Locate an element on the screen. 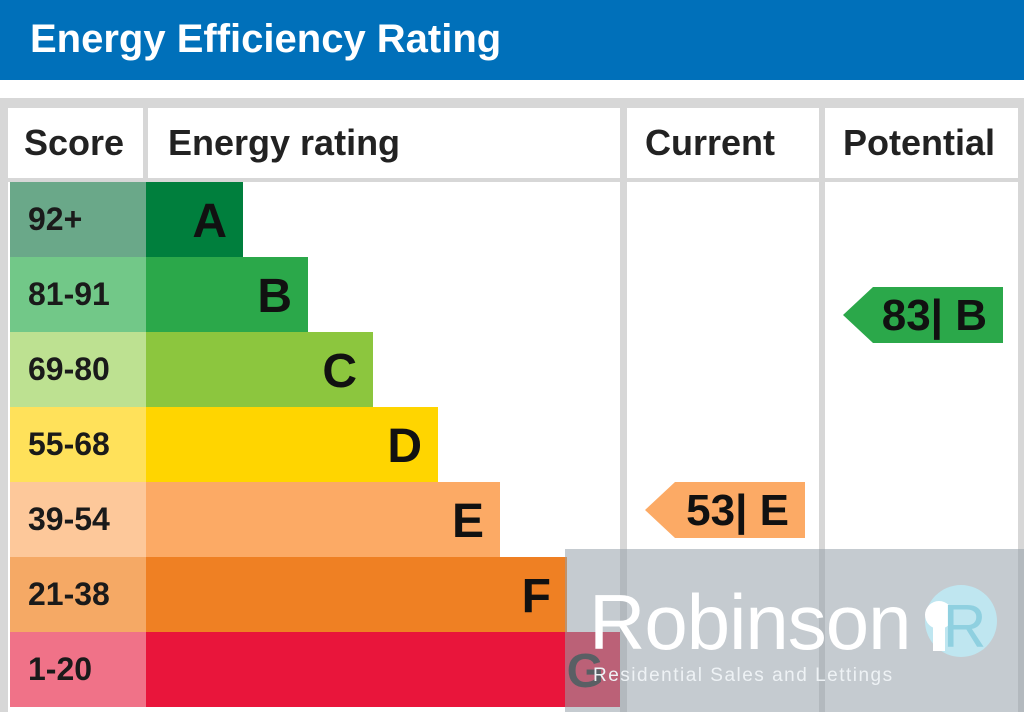  agency-logo-icon: R is located at coordinates (961, 622).